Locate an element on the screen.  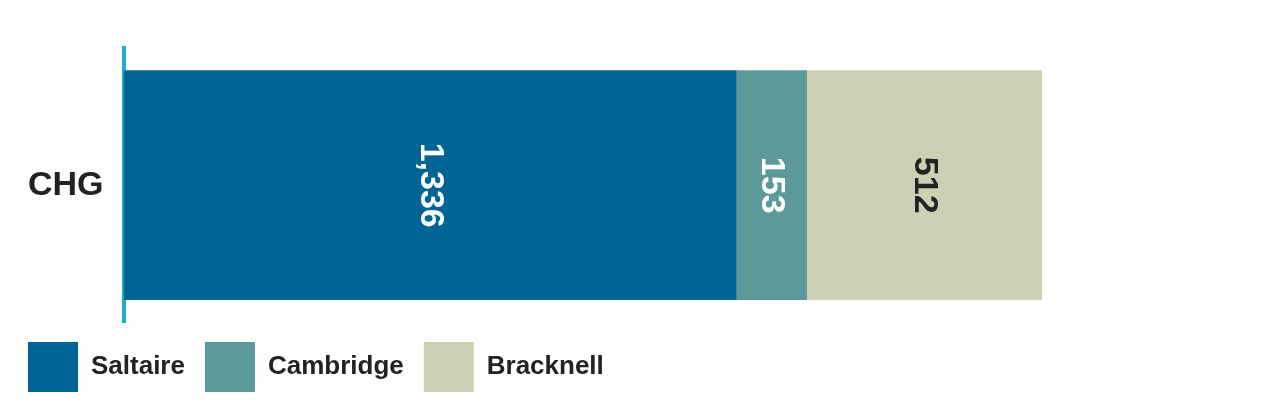
legend-label: Cambridge is located at coordinates (335, 365).